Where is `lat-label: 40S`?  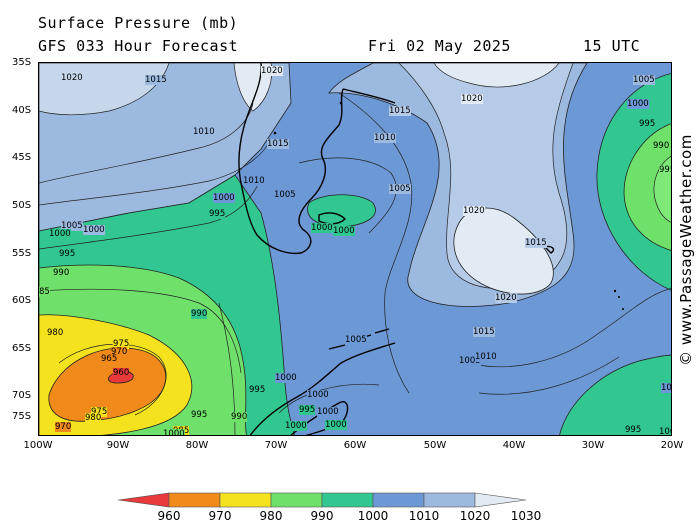
lat-label: 40S is located at coordinates (22, 110).